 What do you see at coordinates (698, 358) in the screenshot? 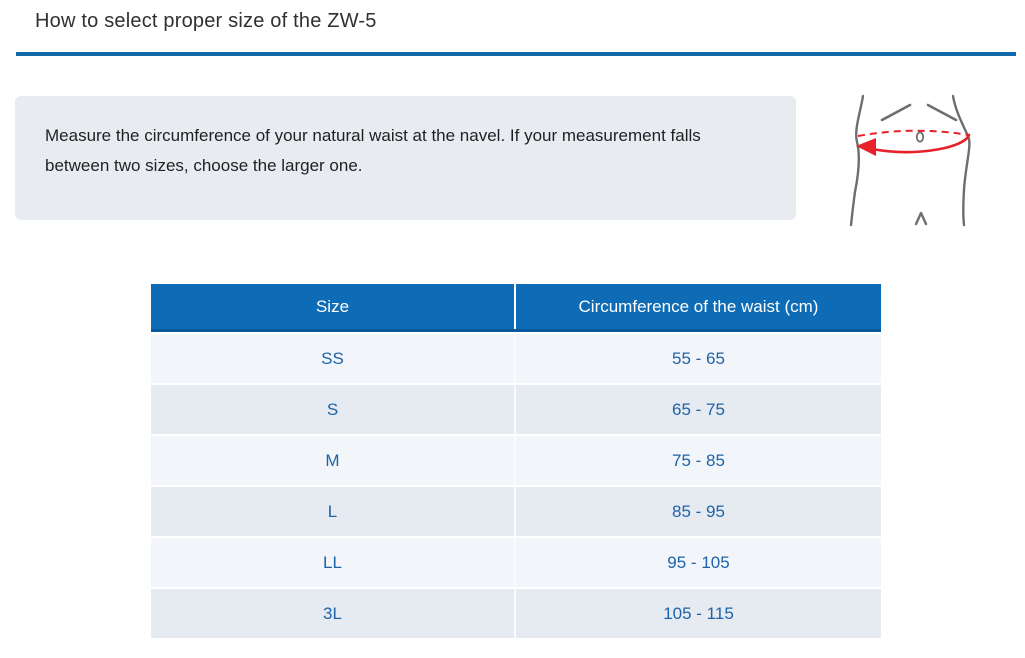
I see `circumference-cell: 55 - 65` at bounding box center [698, 358].